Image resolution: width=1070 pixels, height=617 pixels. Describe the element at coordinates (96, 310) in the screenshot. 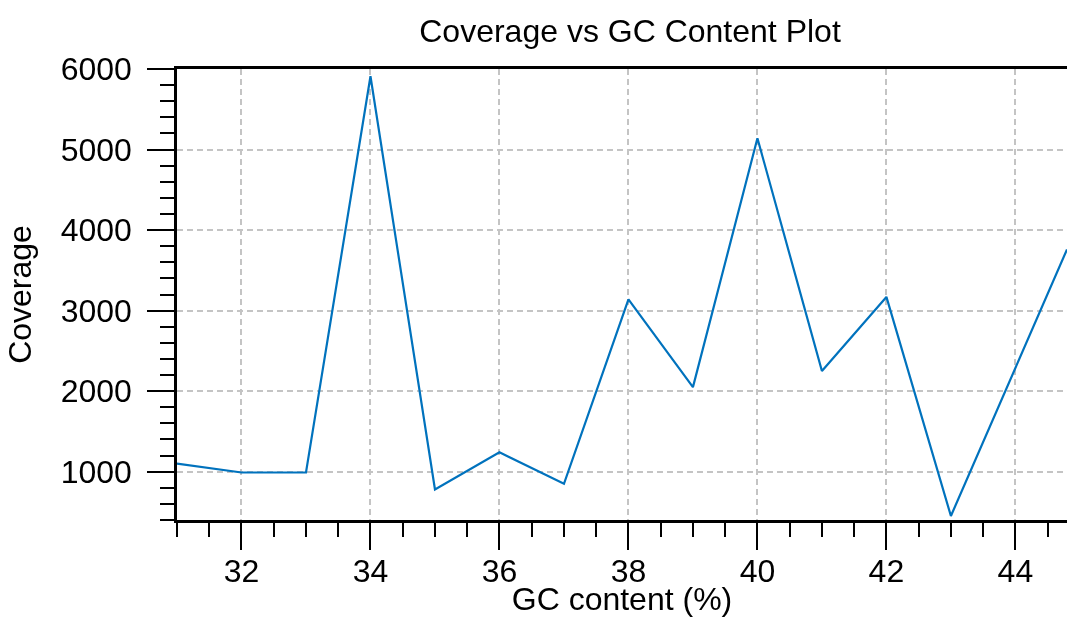

I see `y-tick-label: 3000` at that location.